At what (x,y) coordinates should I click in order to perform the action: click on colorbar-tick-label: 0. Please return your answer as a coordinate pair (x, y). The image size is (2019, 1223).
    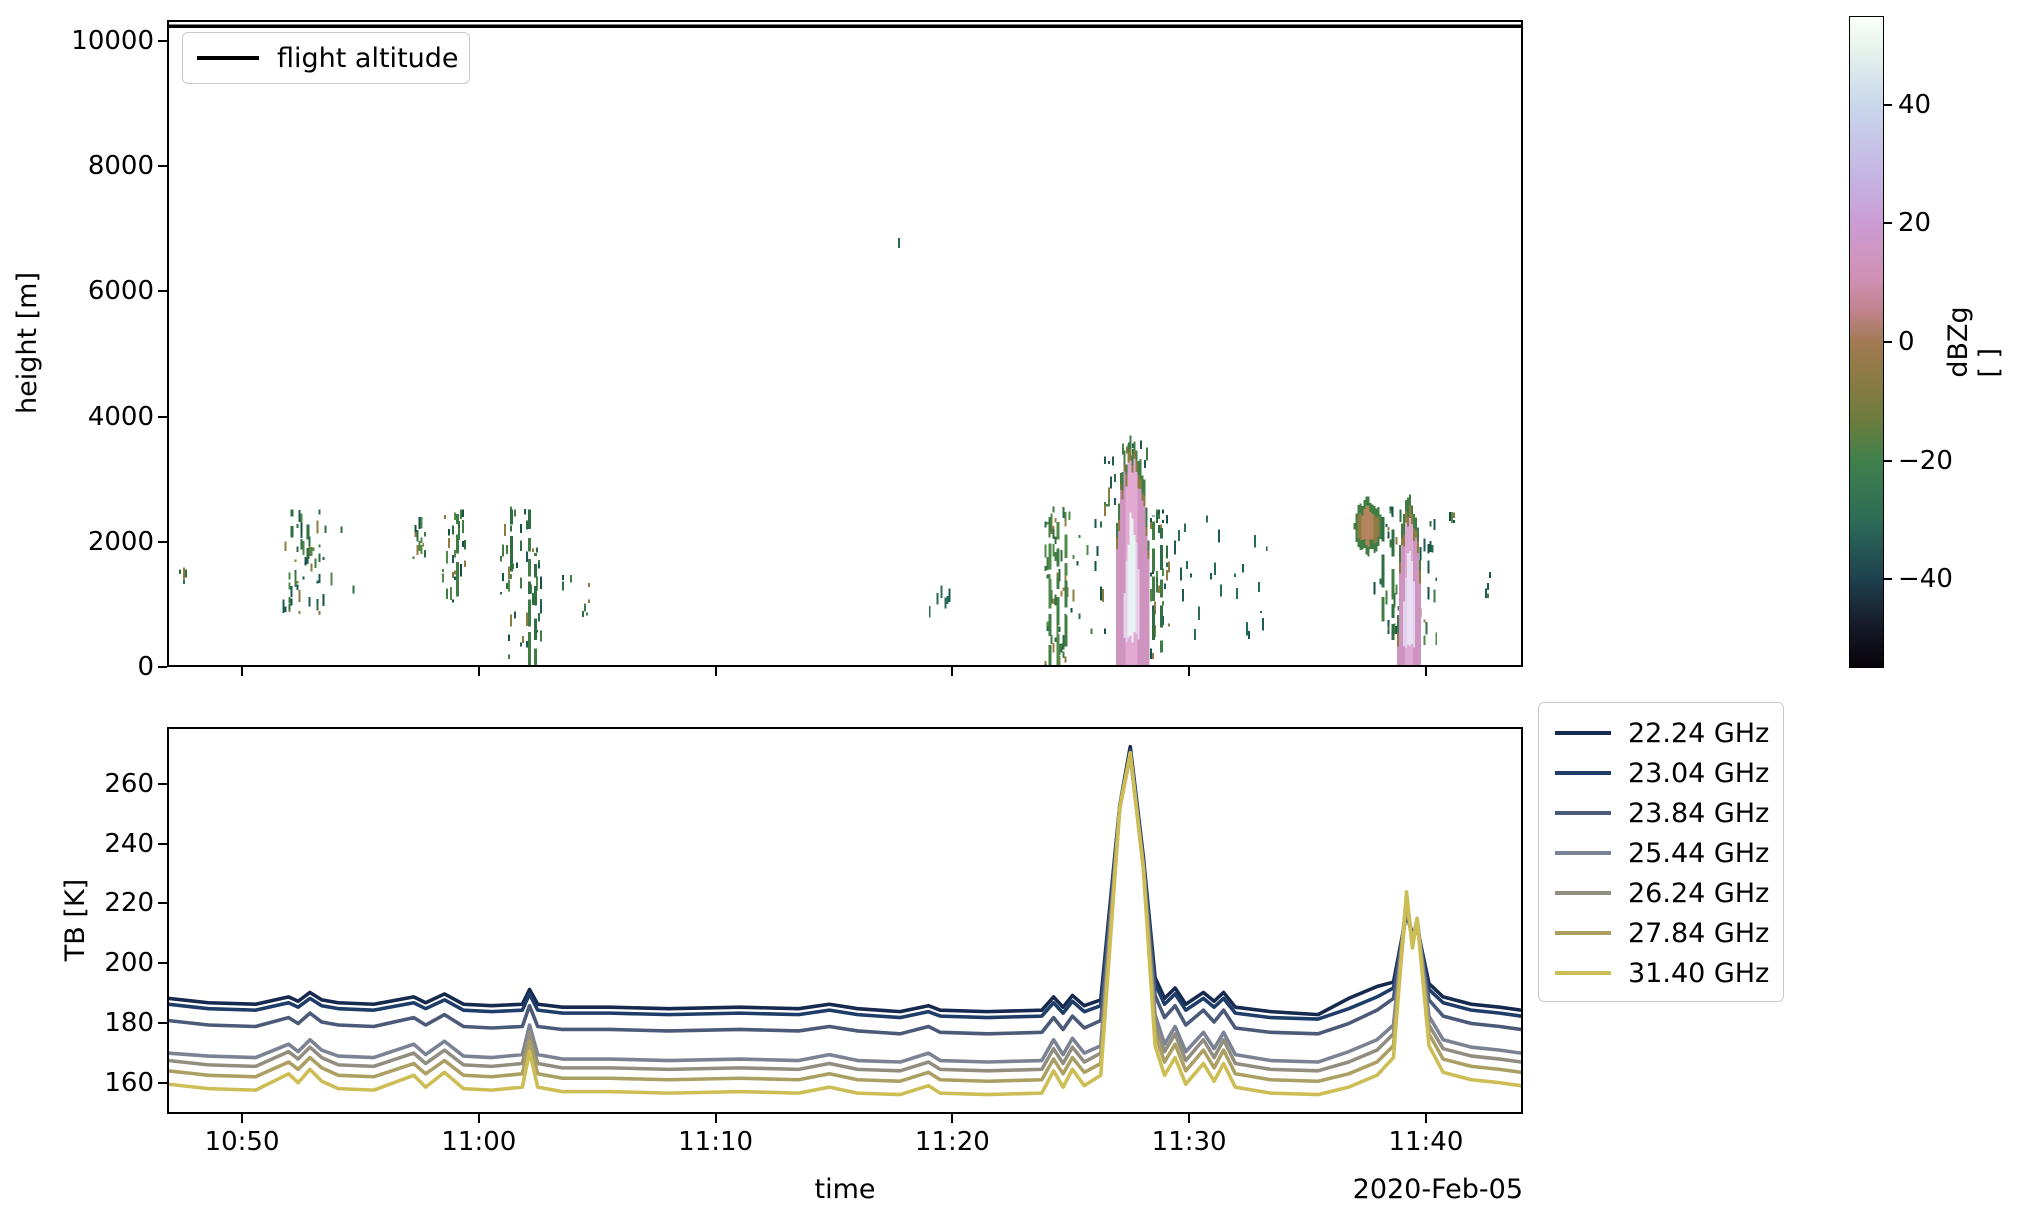
    Looking at the image, I should click on (1906, 342).